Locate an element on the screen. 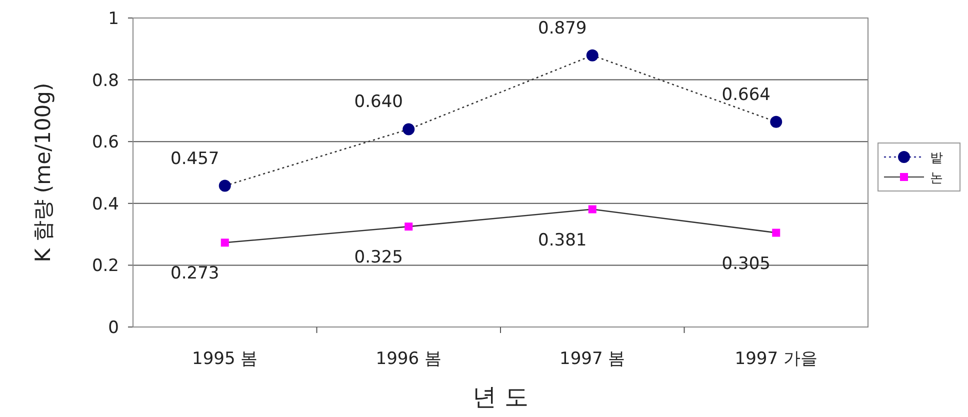 The image size is (968, 417). legend-label: 논 is located at coordinates (936, 178).